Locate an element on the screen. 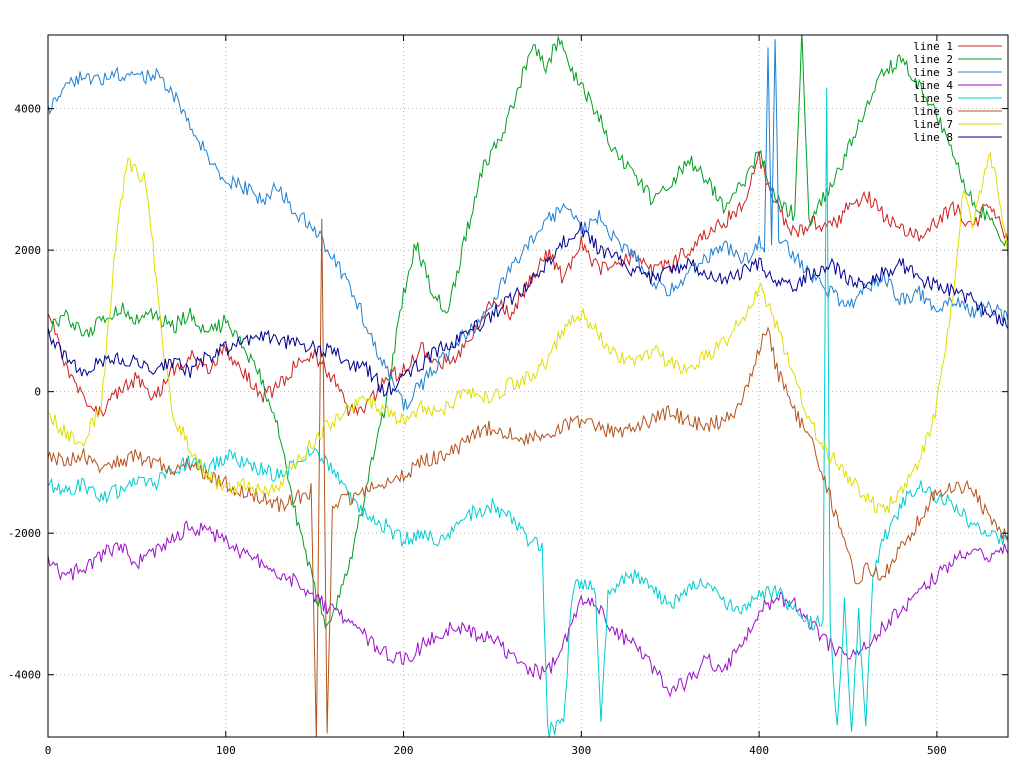  legend-label: line 3 is located at coordinates (933, 72).